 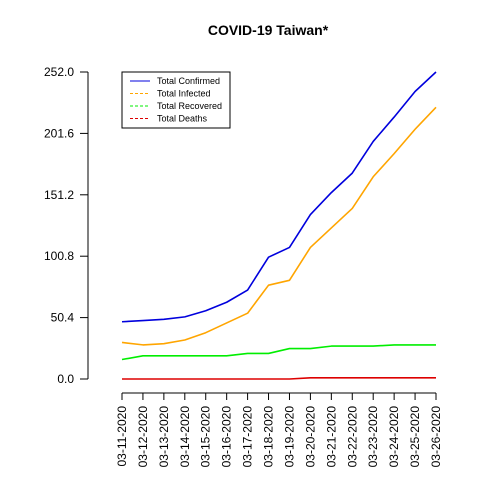 I want to click on legend-entry: Total Deaths, so click(x=182, y=119).